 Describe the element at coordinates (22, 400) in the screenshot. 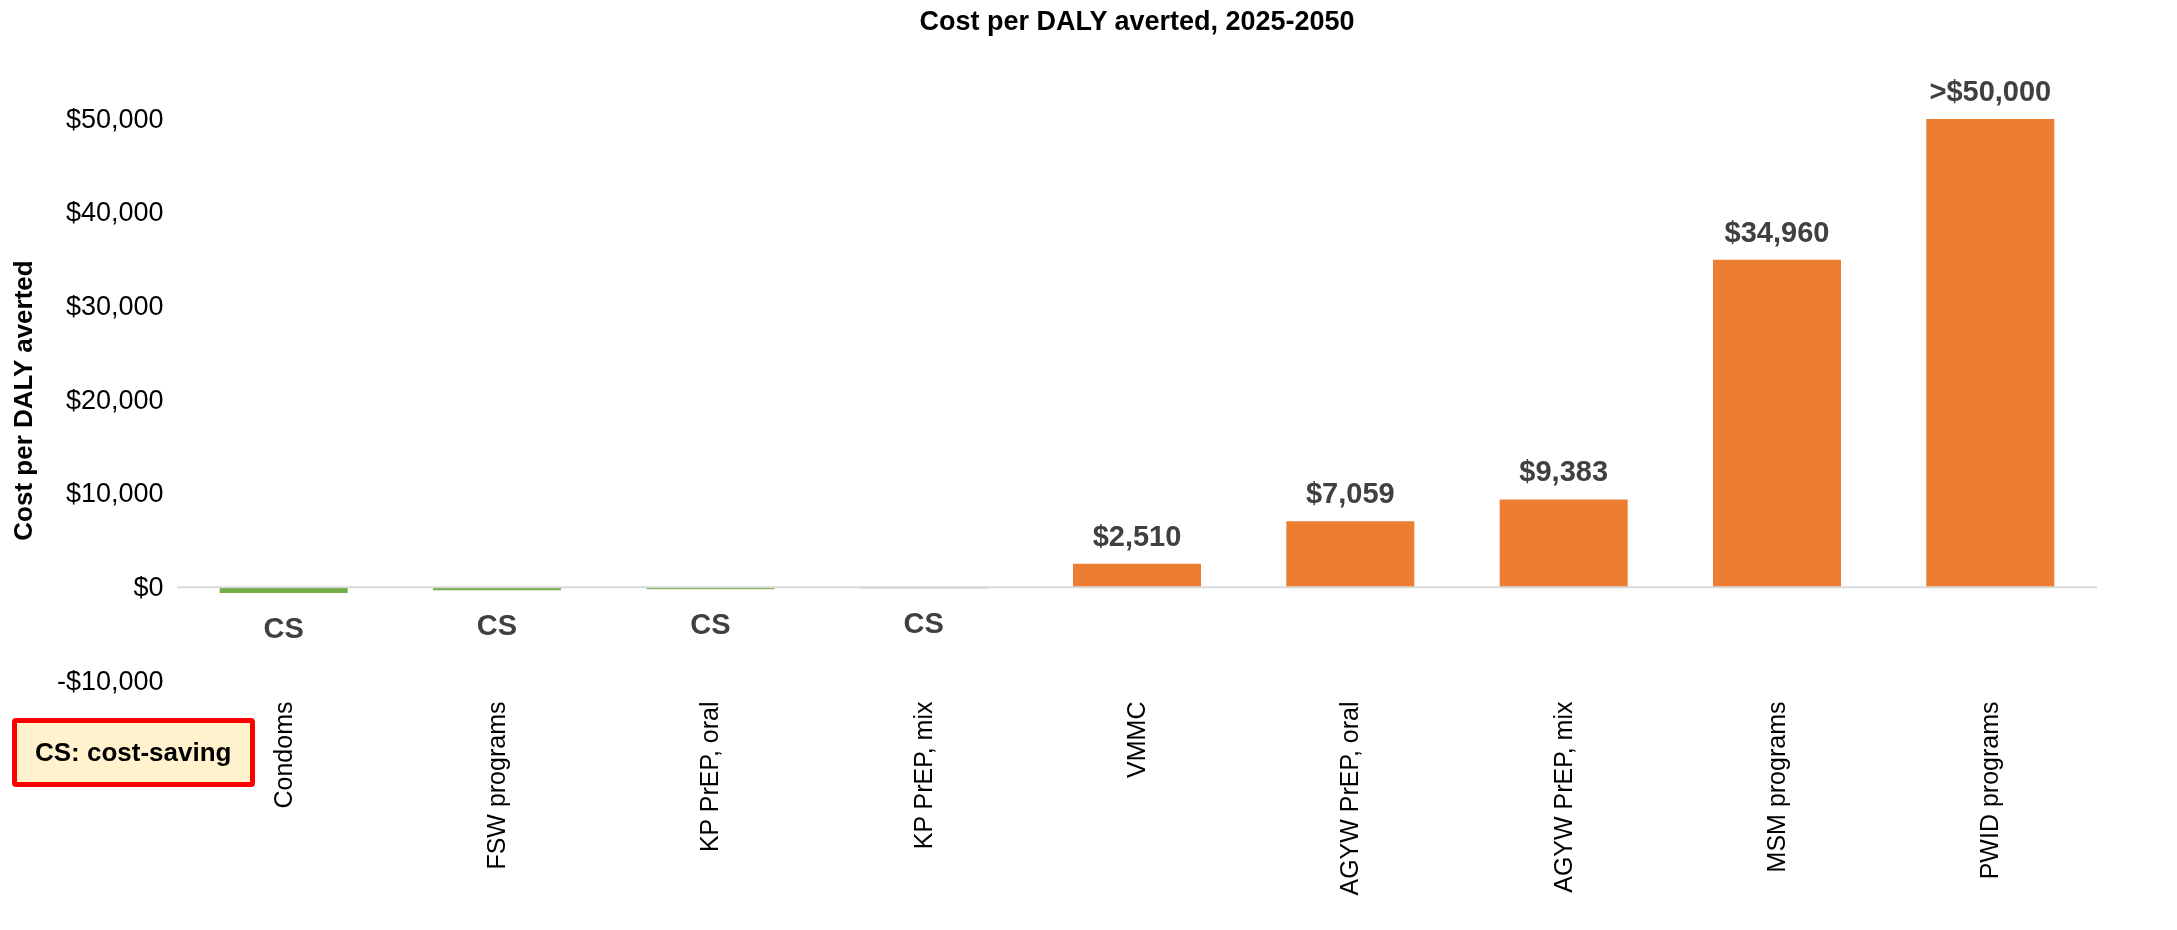

I see `y-axis-title: Cost per DALY averted` at that location.